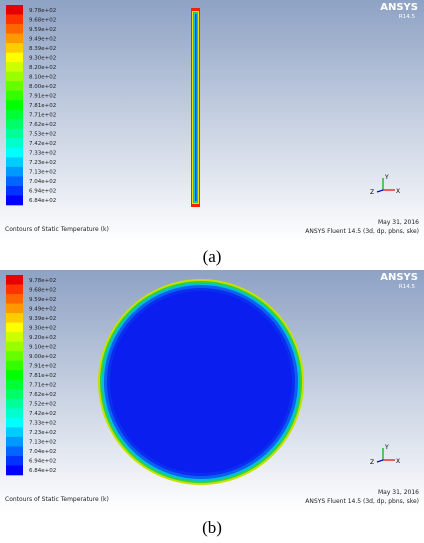 Image resolution: width=424 pixels, height=543 pixels. I want to click on caption: (a), so click(212, 256).